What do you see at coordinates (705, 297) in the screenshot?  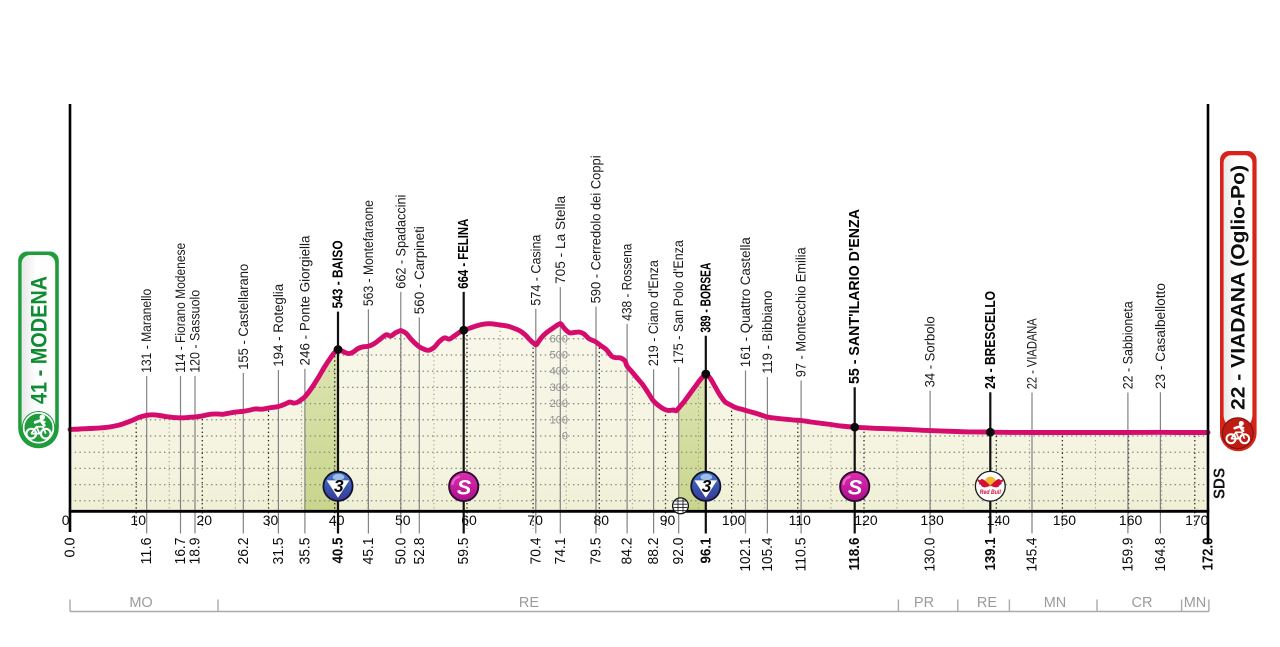 I see `svg-text: 389 - BORSEA` at bounding box center [705, 297].